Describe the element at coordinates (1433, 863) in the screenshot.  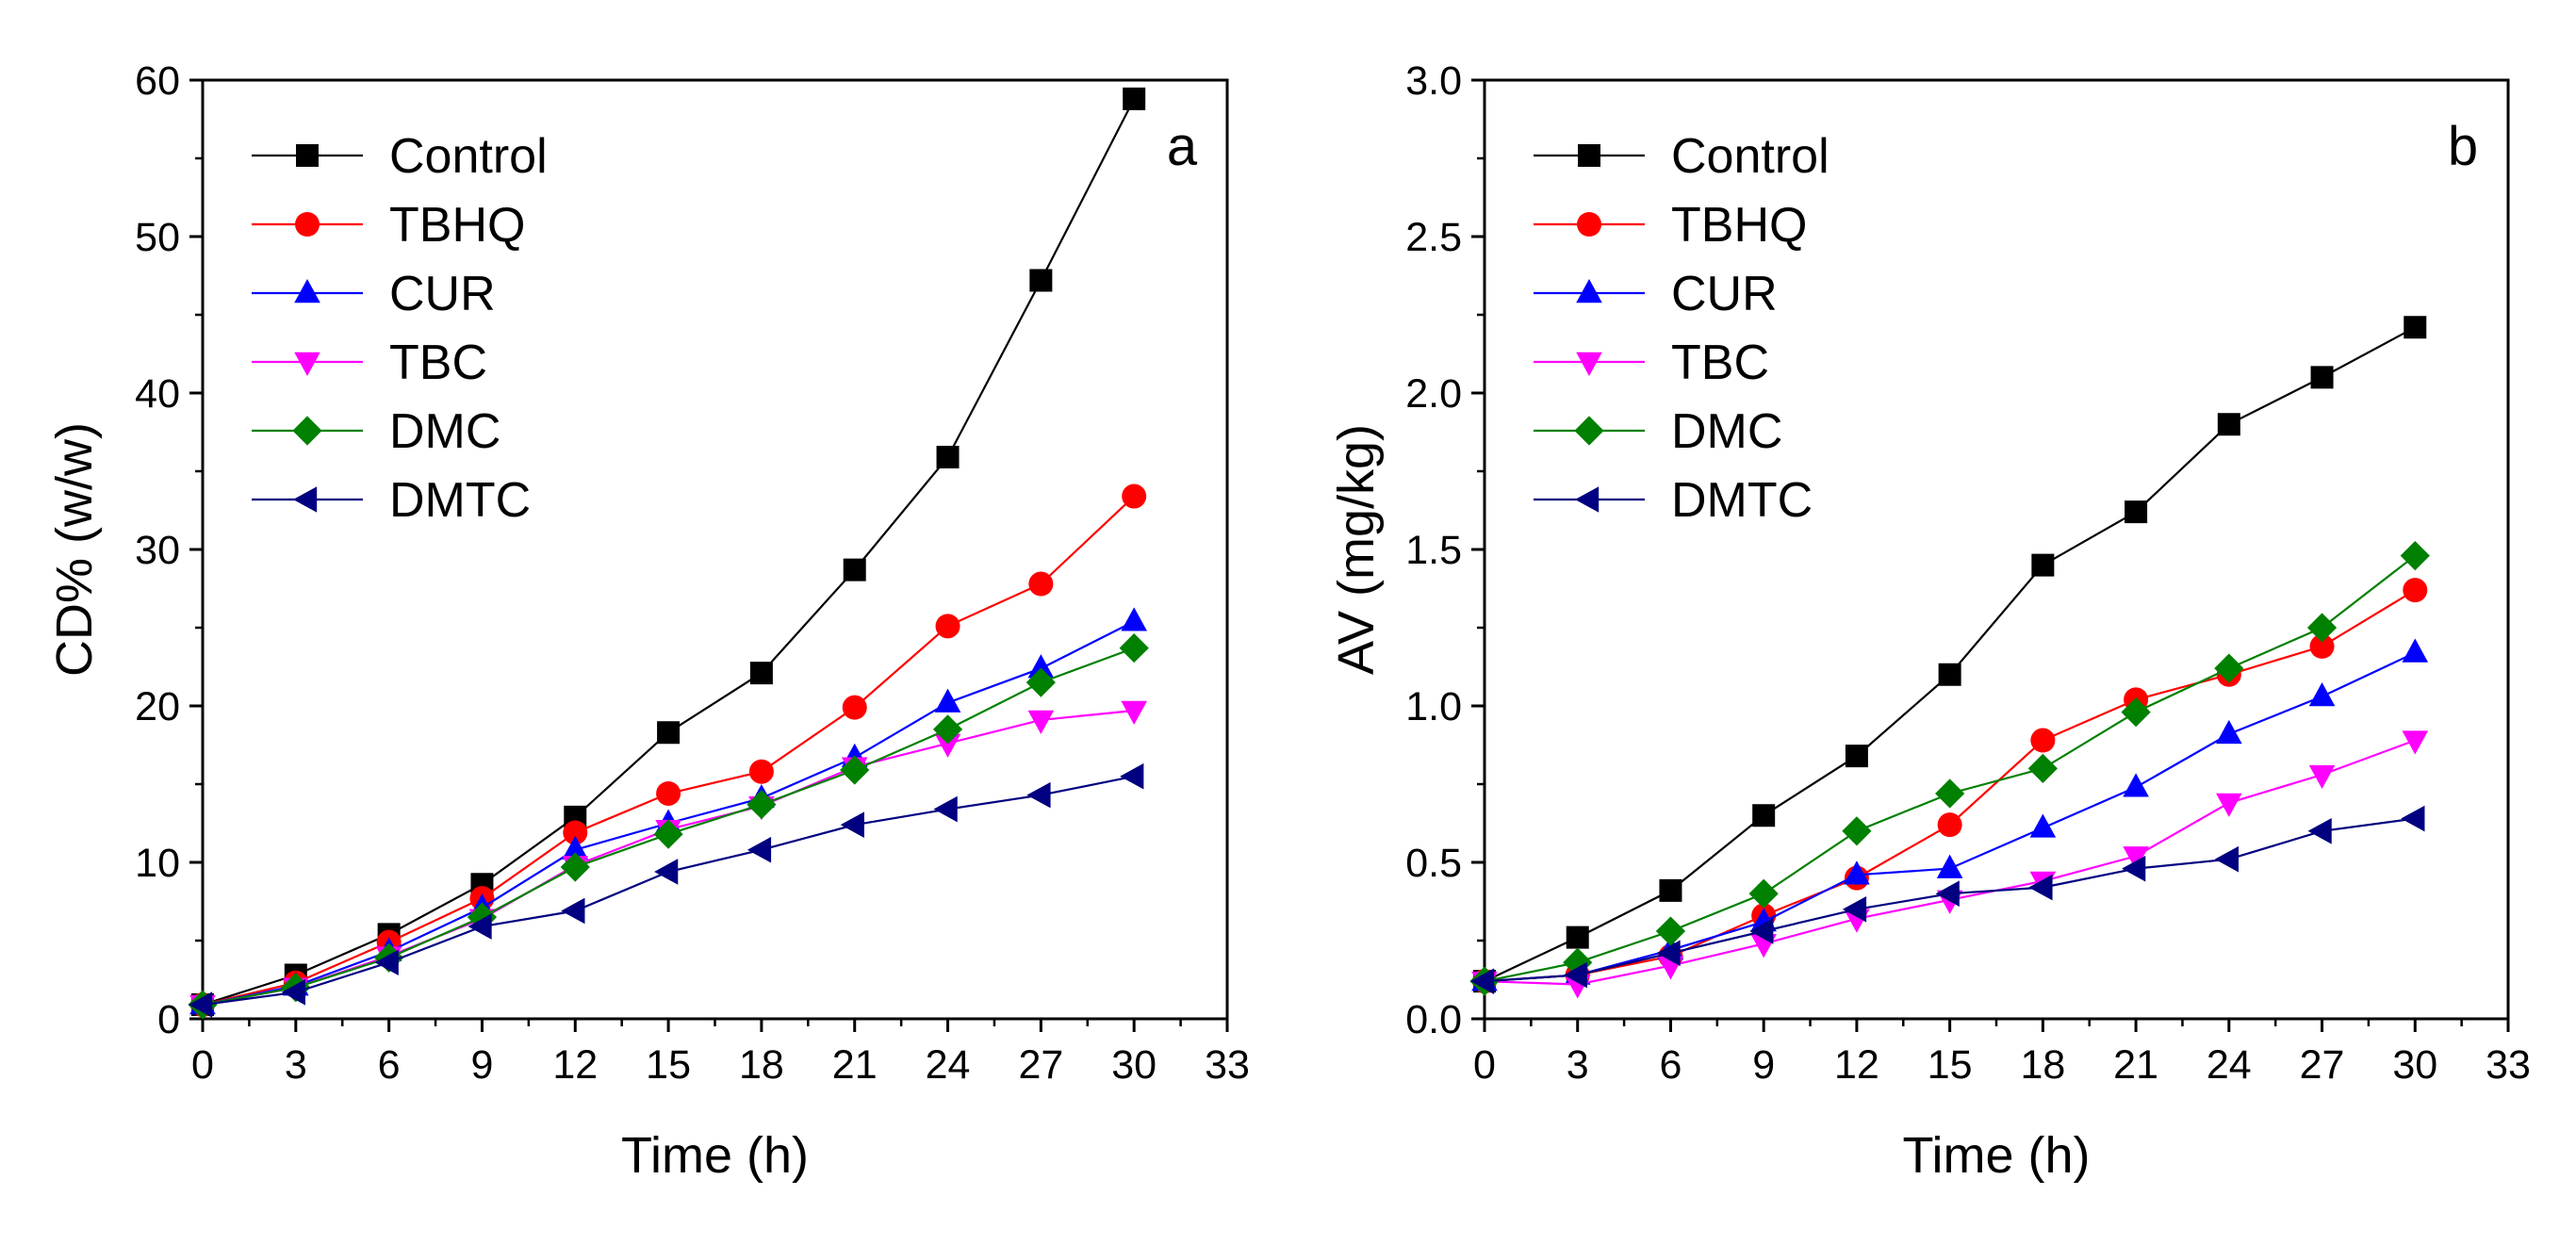
I see `y-tick-label: 0.5` at that location.